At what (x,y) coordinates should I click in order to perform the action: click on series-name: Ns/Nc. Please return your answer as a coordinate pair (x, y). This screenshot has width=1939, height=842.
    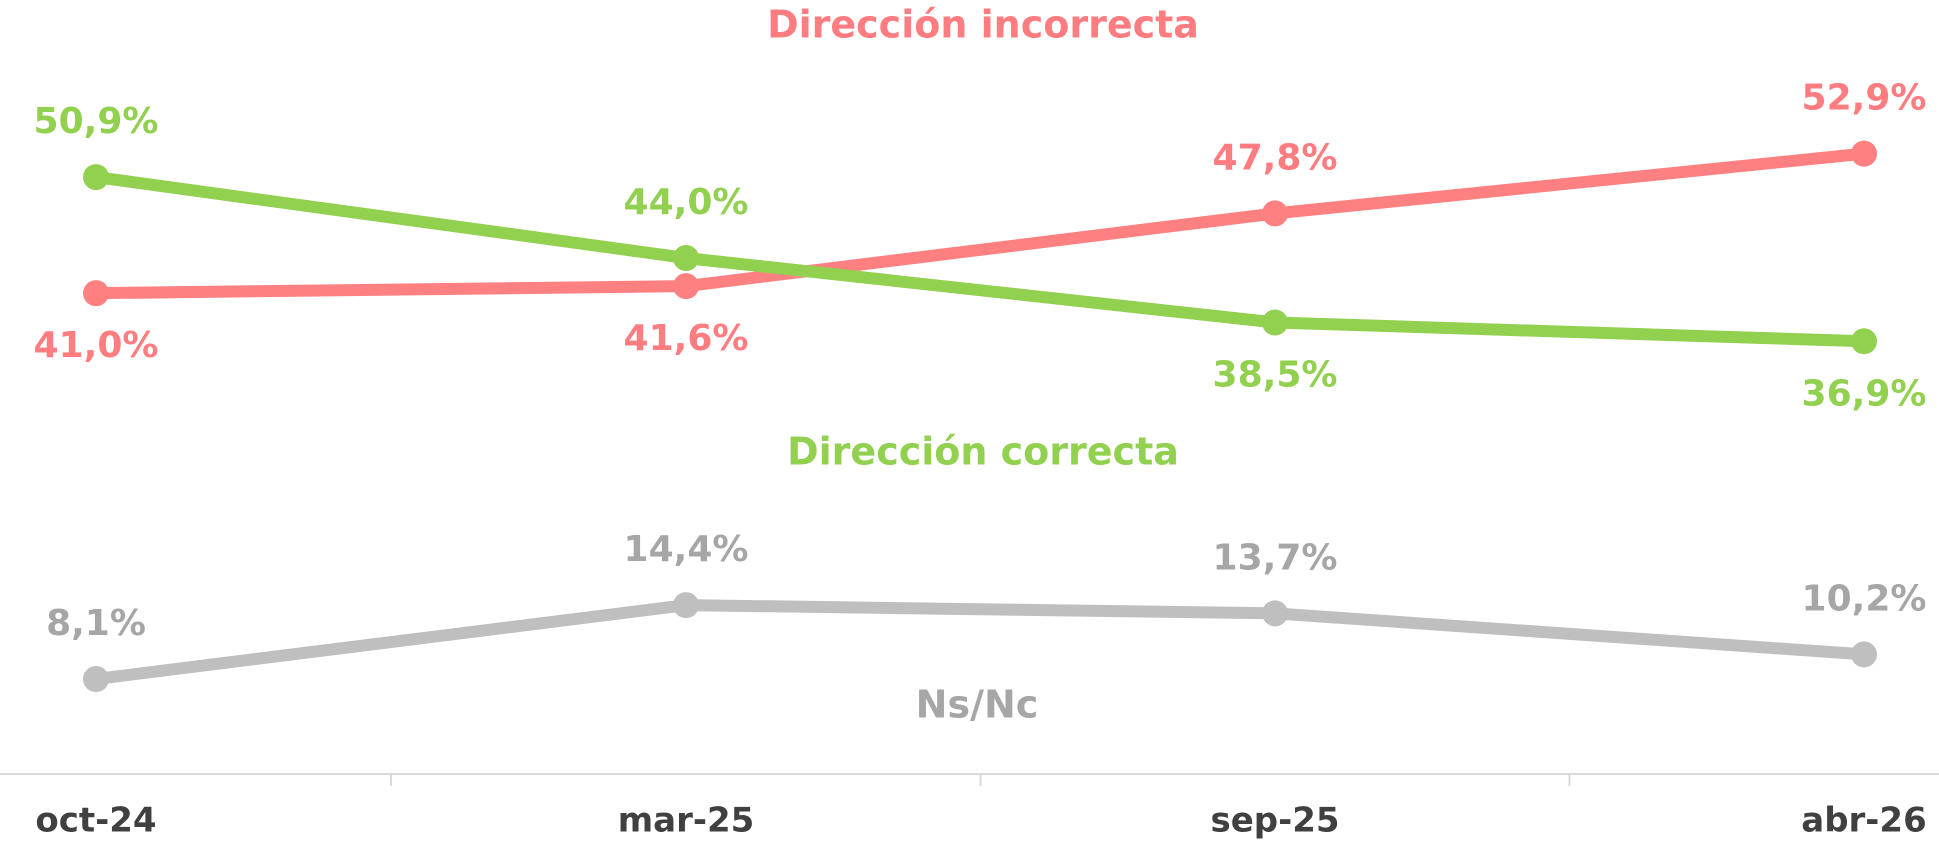
    Looking at the image, I should click on (977, 705).